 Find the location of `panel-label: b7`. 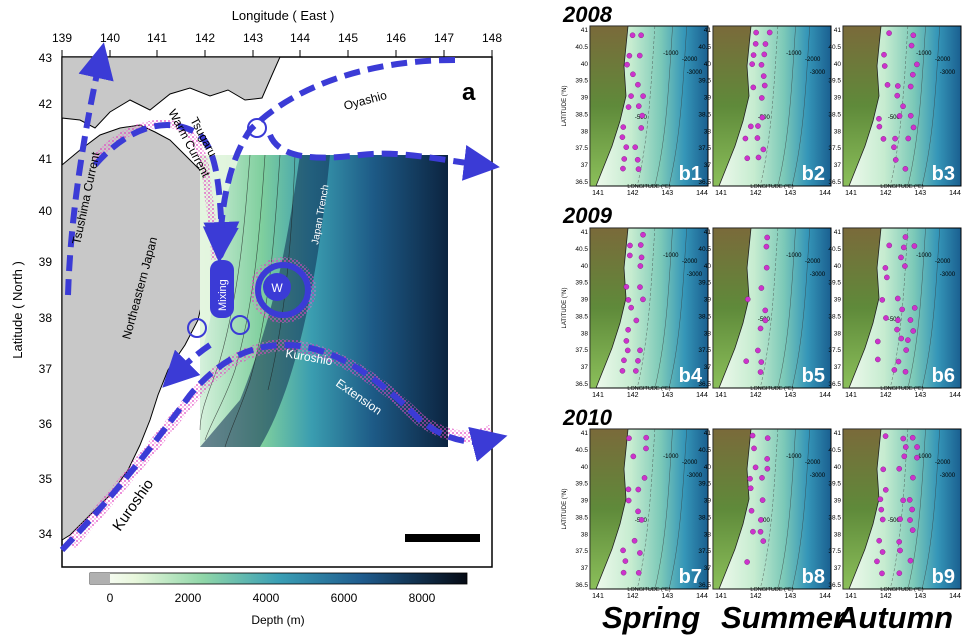

panel-label: b7 is located at coordinates (690, 577).